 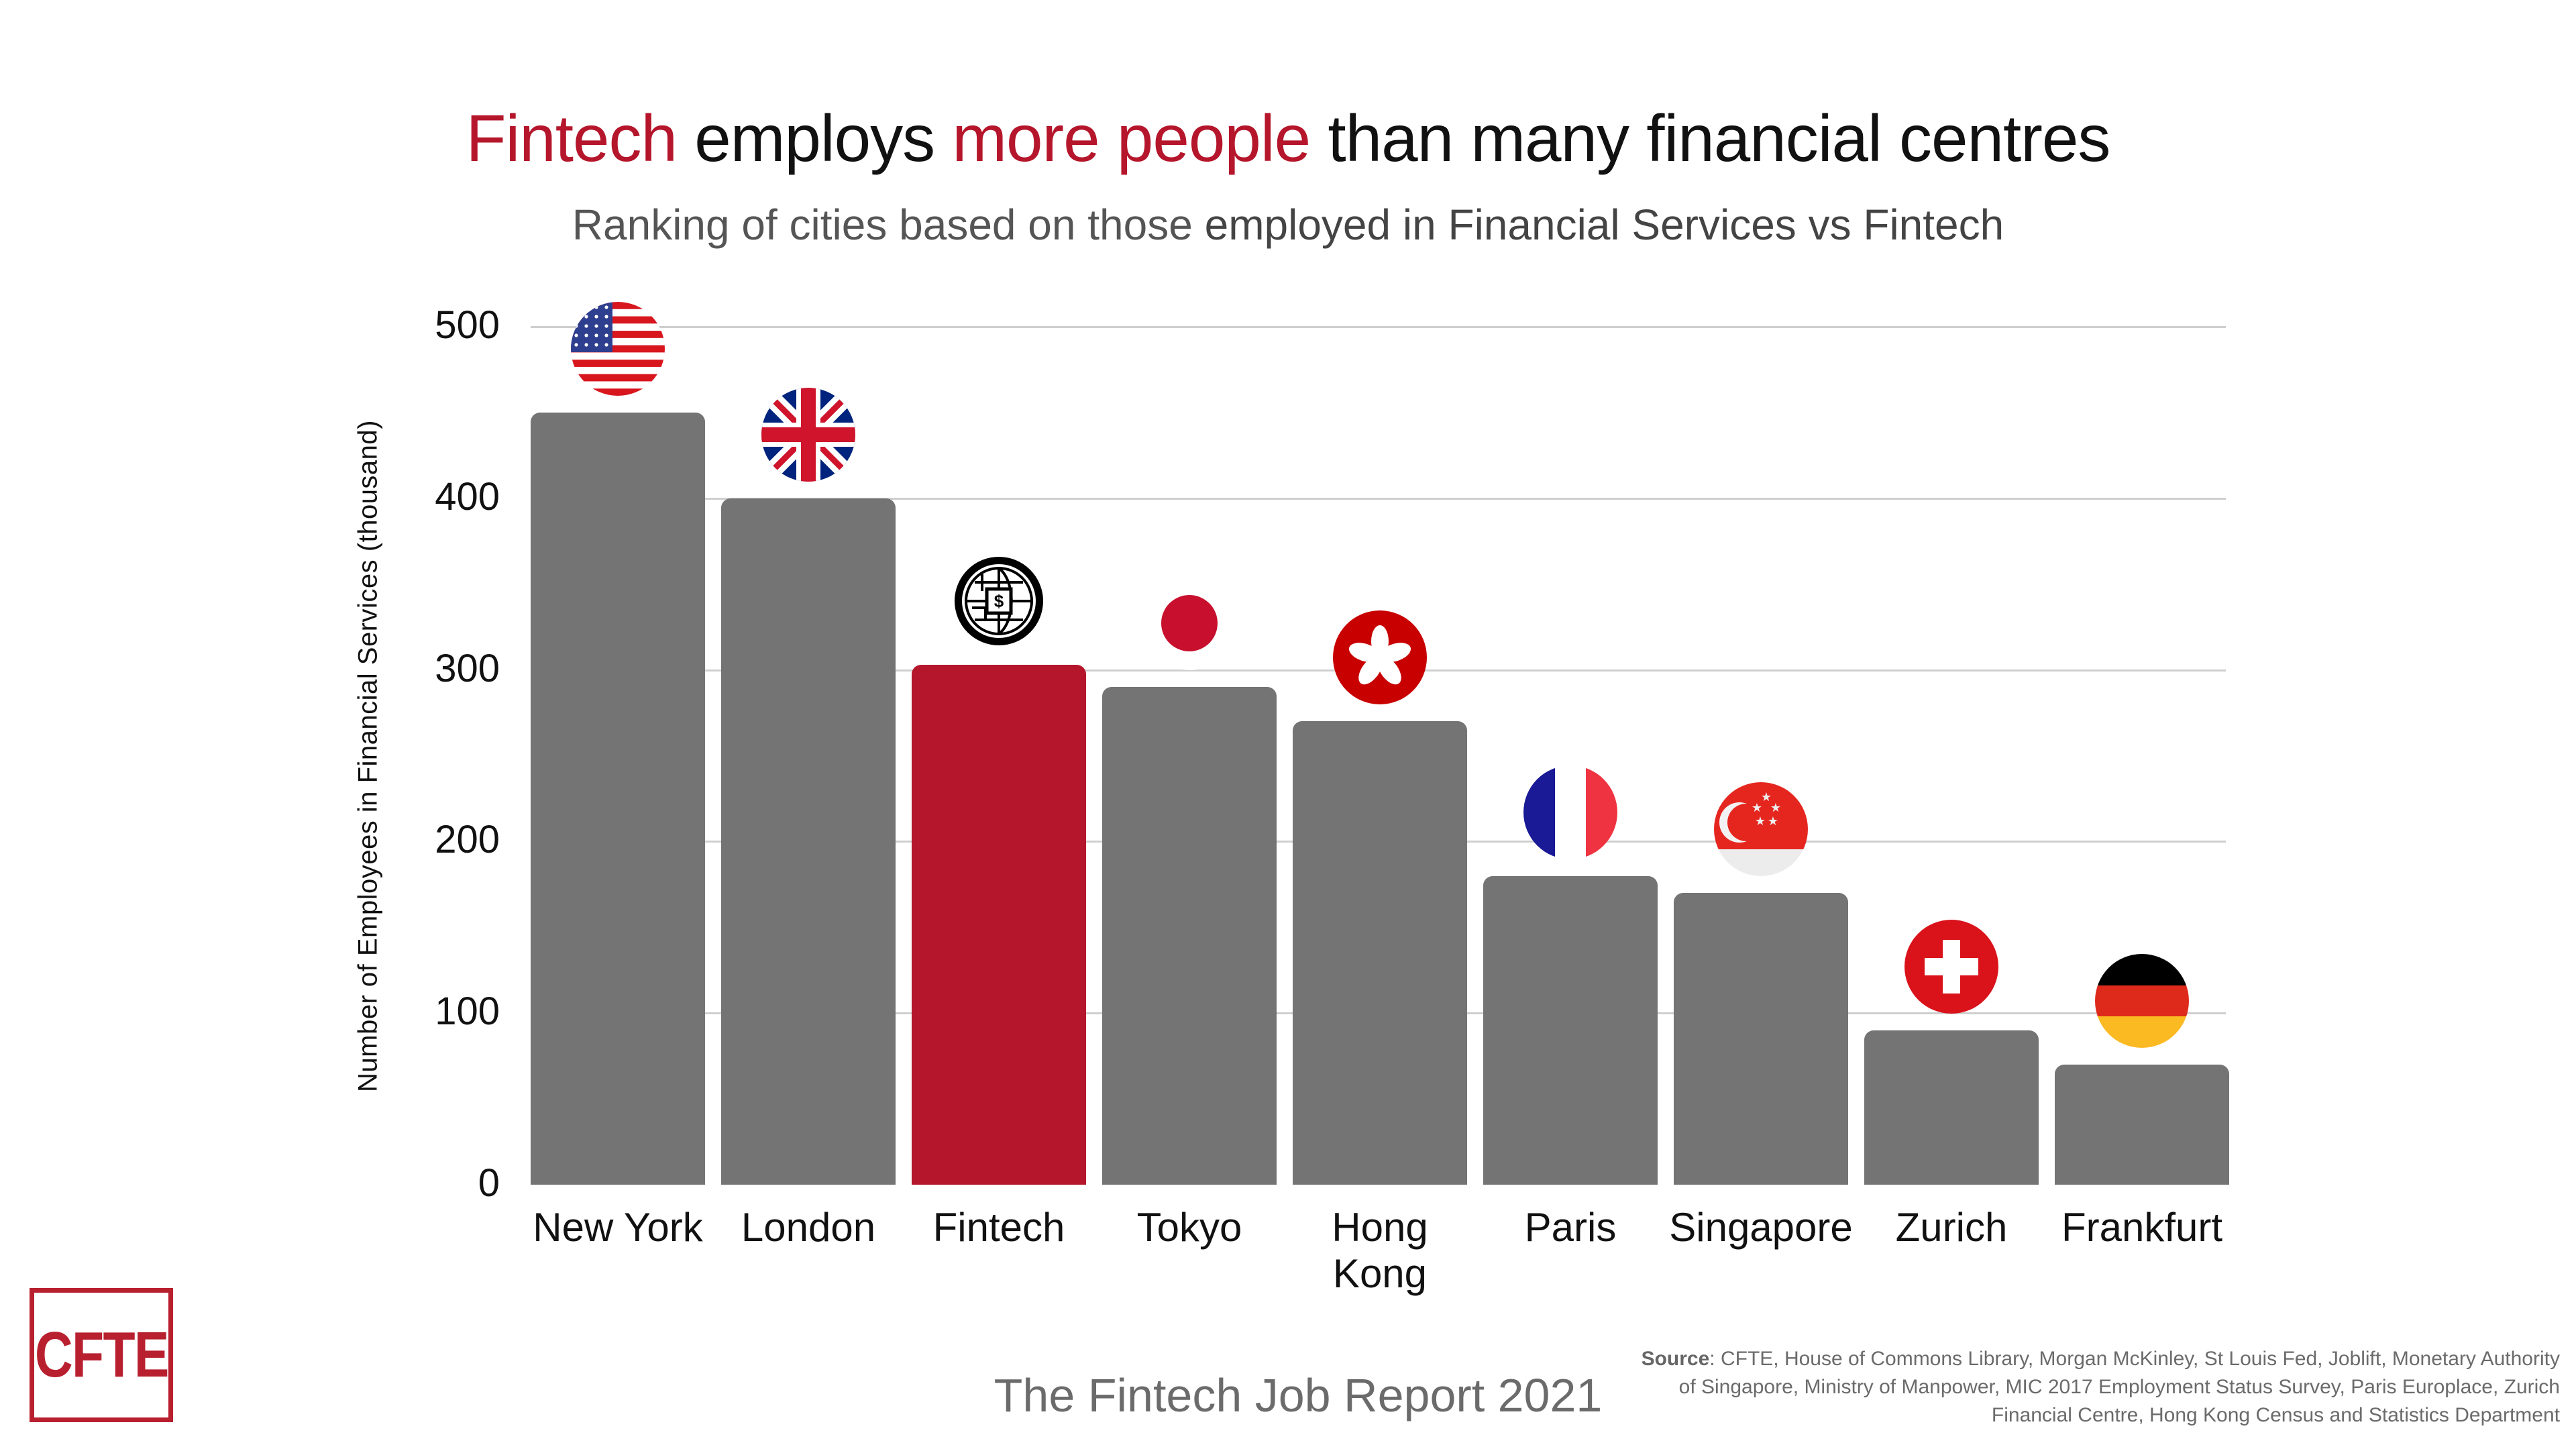 What do you see at coordinates (1380, 1250) in the screenshot?
I see `x-tick-label: Hong Kong` at bounding box center [1380, 1250].